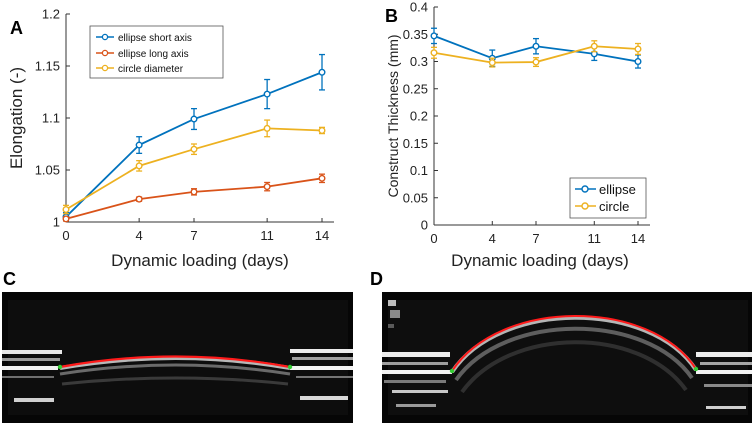 The height and width of the screenshot is (424, 754). What do you see at coordinates (16, 118) in the screenshot?
I see `y-axis-label-a: Elongation (-)` at bounding box center [16, 118].